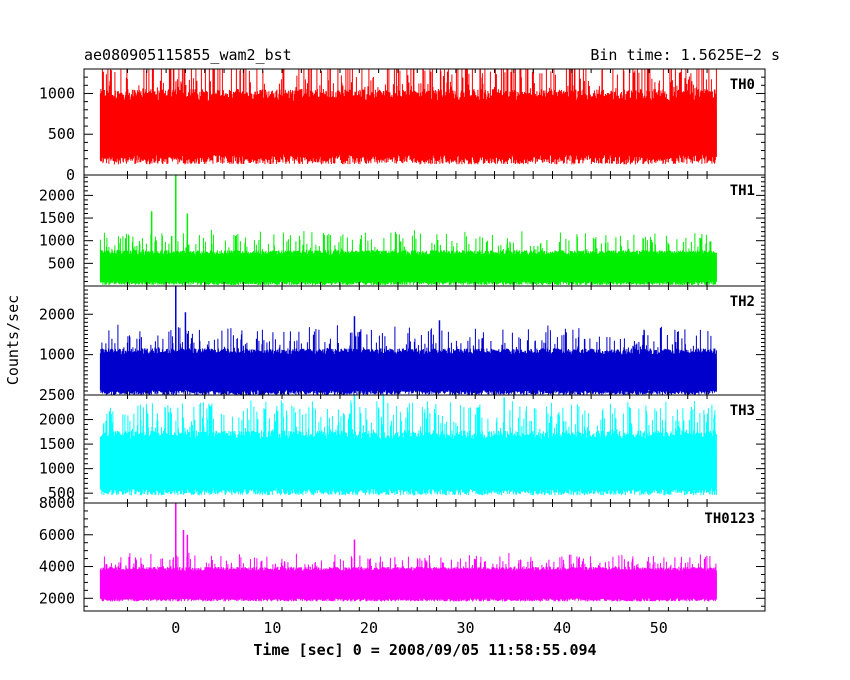  Describe the element at coordinates (402, 230) in the screenshot. I see `panel-th1: 500 1000 1500 2000 TH1` at that location.